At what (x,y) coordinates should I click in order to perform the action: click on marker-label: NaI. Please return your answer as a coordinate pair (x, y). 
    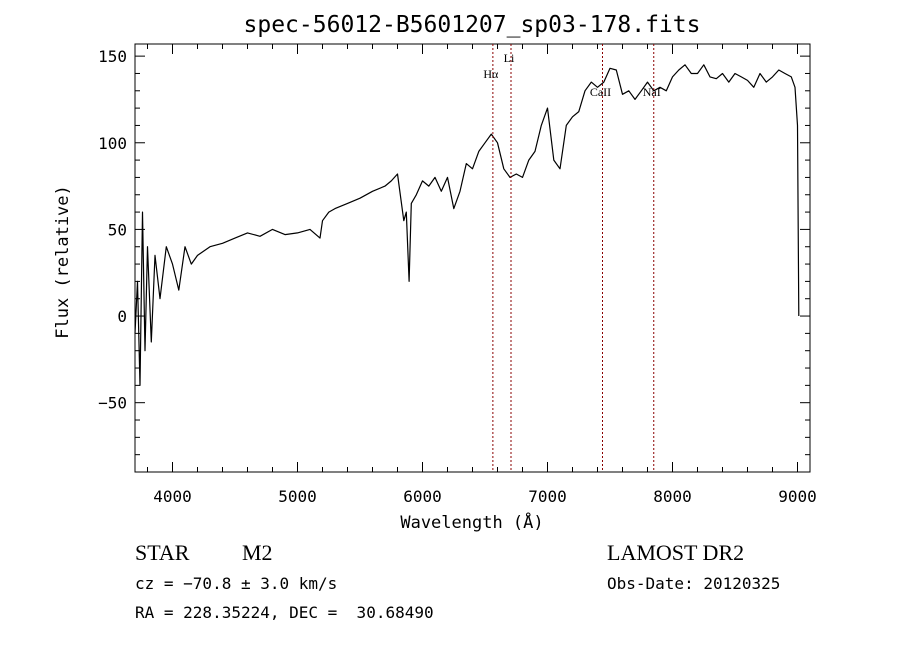
    Looking at the image, I should click on (652, 92).